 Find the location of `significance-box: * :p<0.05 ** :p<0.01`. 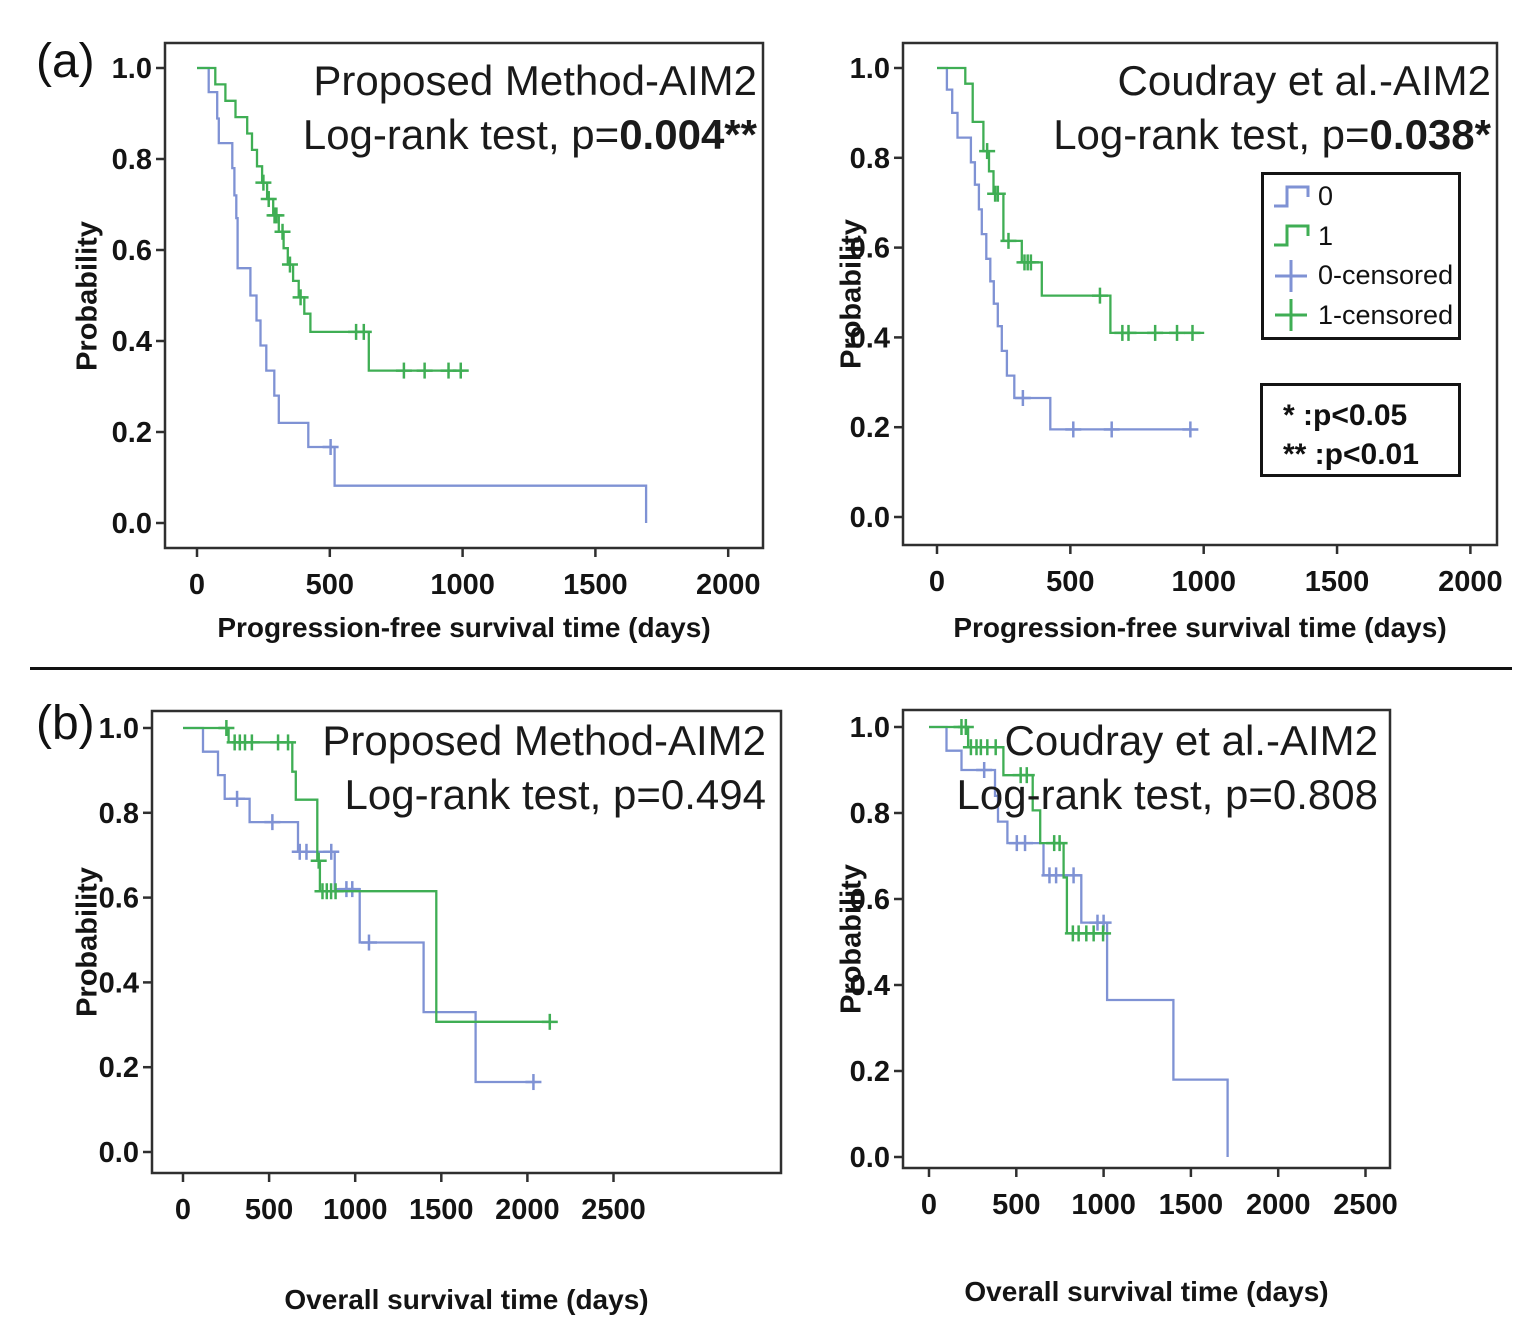

significance-box: * :p<0.05 ** :p<0.01 is located at coordinates (1360, 430).